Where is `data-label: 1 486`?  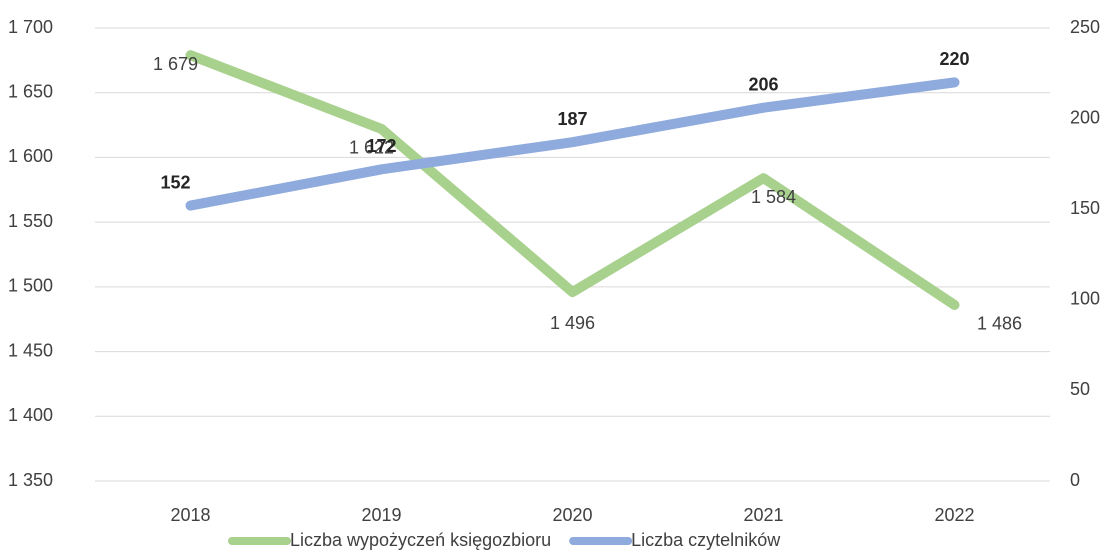 data-label: 1 486 is located at coordinates (999, 324).